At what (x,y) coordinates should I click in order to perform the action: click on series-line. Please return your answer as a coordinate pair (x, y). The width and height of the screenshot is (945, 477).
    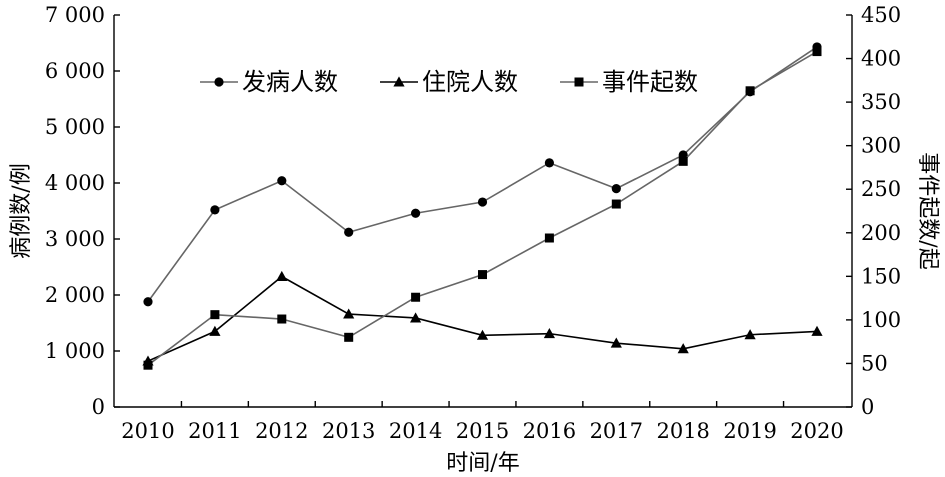
    Looking at the image, I should click on (482, 318).